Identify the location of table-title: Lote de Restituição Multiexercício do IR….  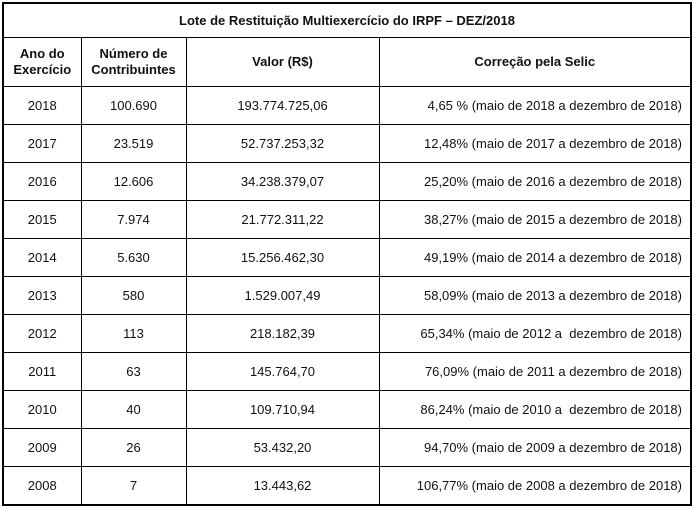
(347, 20).